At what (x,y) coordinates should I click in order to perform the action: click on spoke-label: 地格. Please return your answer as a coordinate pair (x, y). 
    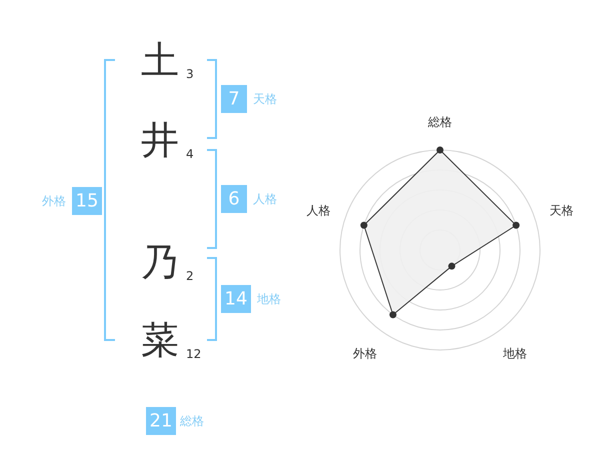
    Looking at the image, I should click on (515, 353).